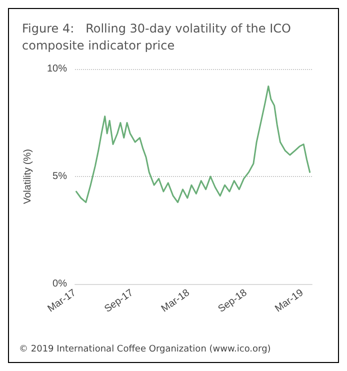 The height and width of the screenshot is (371, 347). I want to click on y-axis-title: Volatility (%), so click(28, 176).